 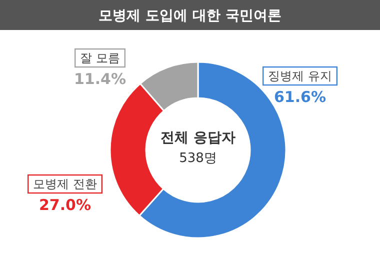 I want to click on slice-label: 잘 모름, so click(x=100, y=58).